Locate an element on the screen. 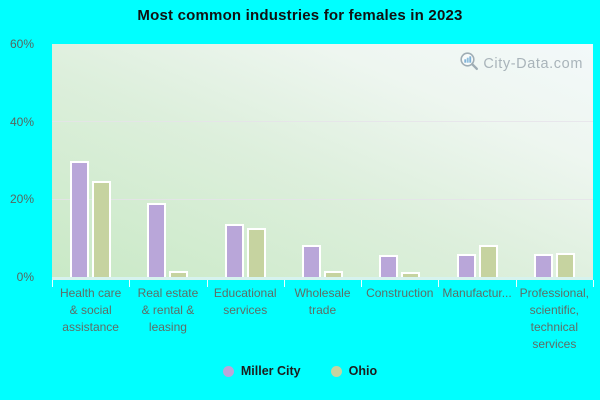 The height and width of the screenshot is (400, 600). watermark-text: City-Data.com is located at coordinates (533, 64).